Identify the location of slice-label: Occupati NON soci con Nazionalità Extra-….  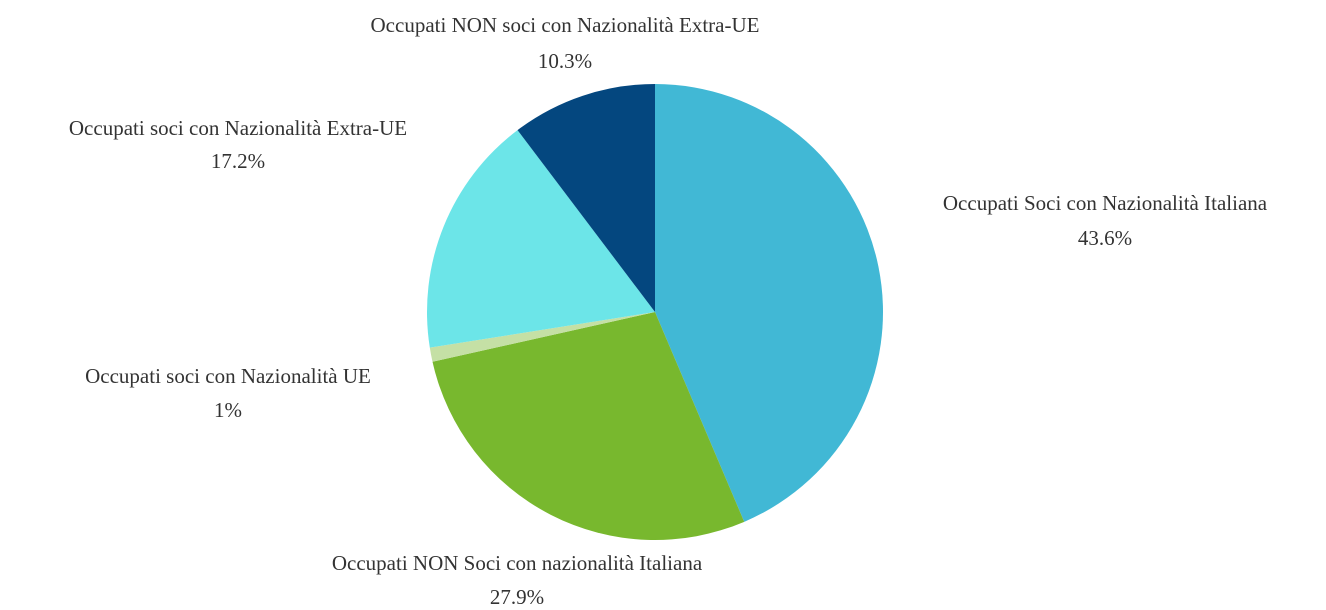
(565, 25).